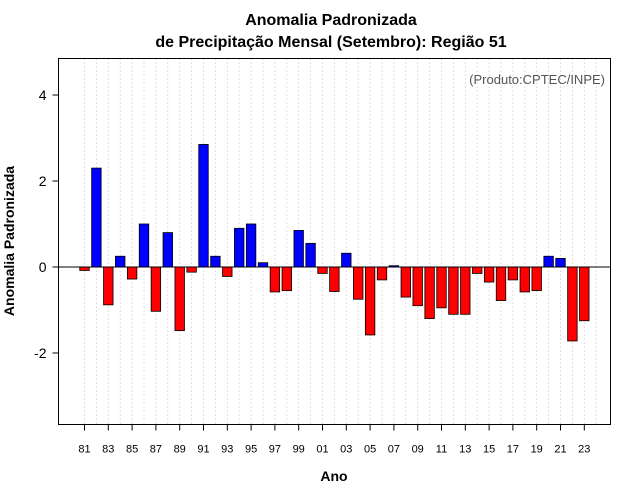 This screenshot has width=640, height=500. I want to click on x-axis-title: Ano, so click(333, 476).